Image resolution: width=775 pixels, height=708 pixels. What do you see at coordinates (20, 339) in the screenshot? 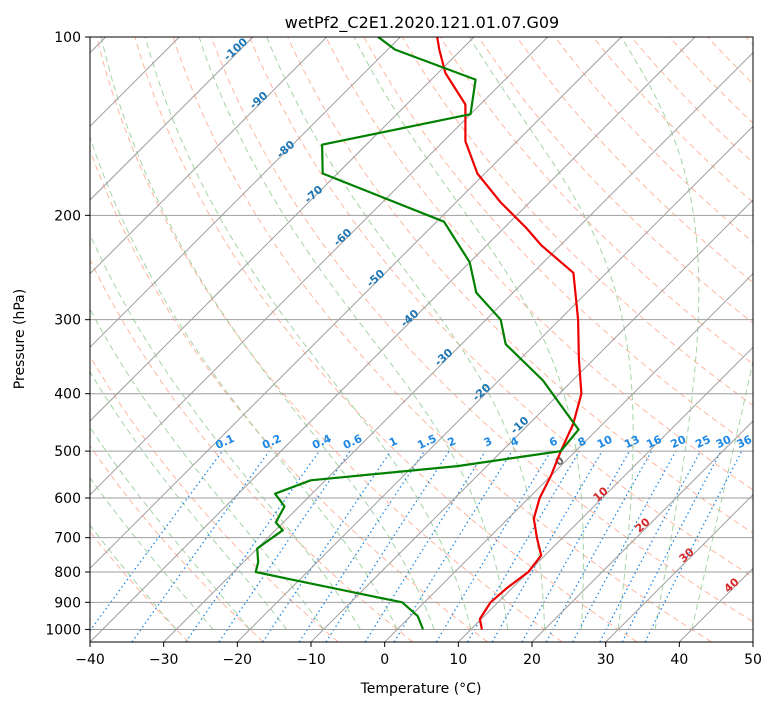
I see `y-axis-label: Pressure (hPa)` at bounding box center [20, 339].